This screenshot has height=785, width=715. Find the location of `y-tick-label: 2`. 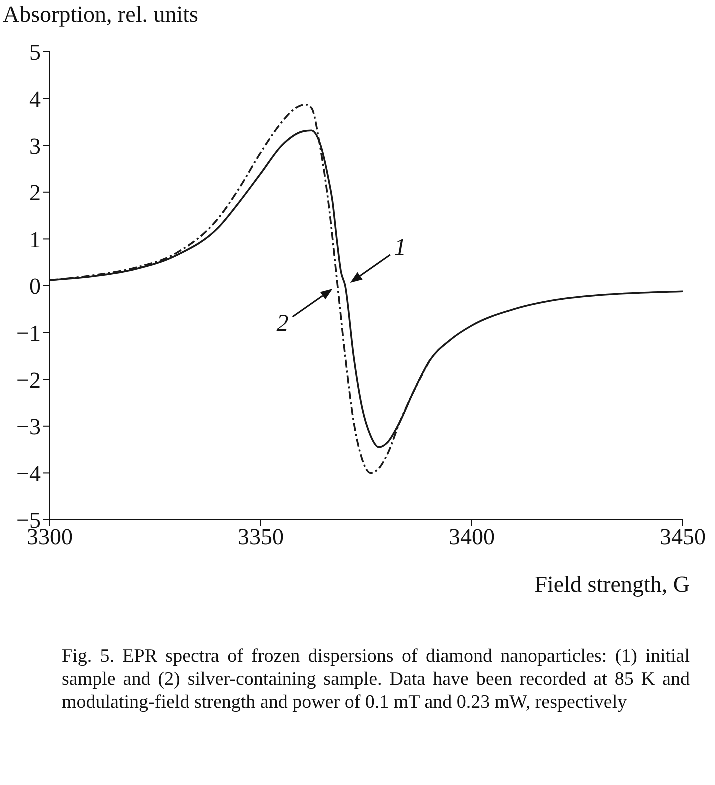

y-tick-label: 2 is located at coordinates (35, 193).